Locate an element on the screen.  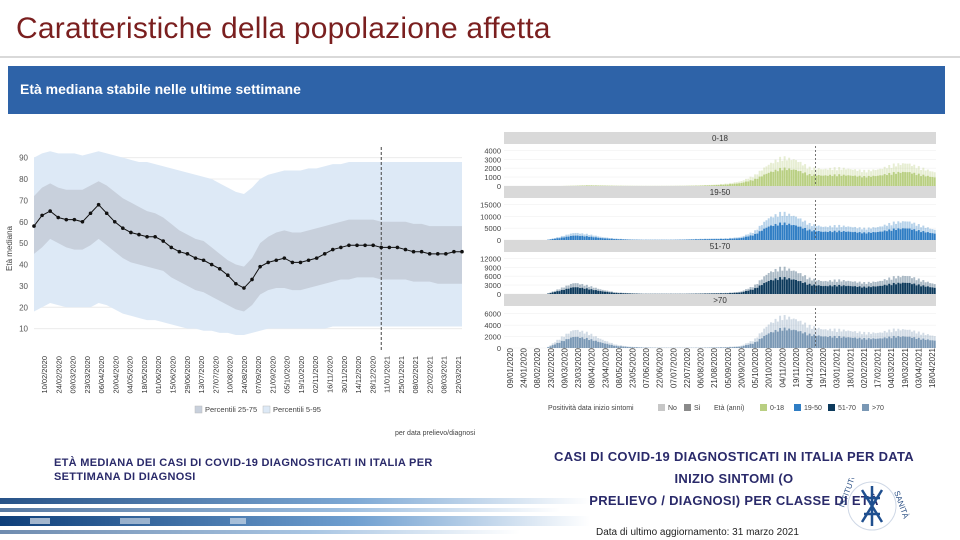
x-tick-label: 07/09/2020 is located at coordinates (258, 375).